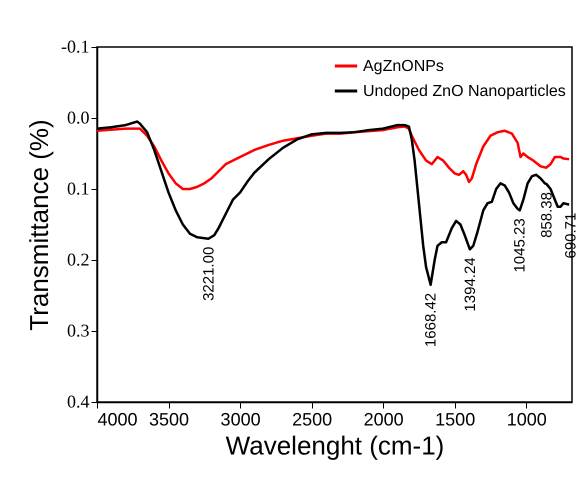 This screenshot has width=586, height=478. What do you see at coordinates (240, 420) in the screenshot?
I see `x-tick-label: 3000` at bounding box center [240, 420].